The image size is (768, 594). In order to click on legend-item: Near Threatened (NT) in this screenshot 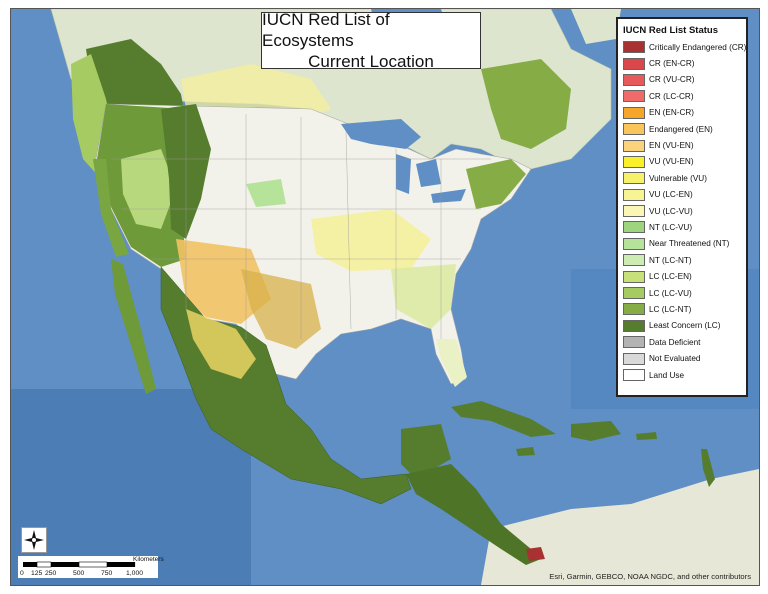, I will do `click(684, 244)`.